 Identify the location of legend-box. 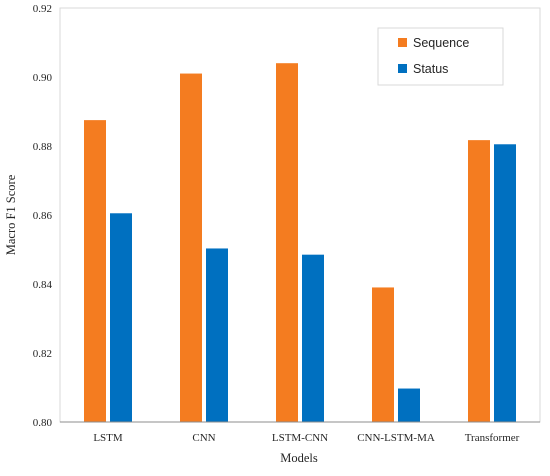
(440, 56).